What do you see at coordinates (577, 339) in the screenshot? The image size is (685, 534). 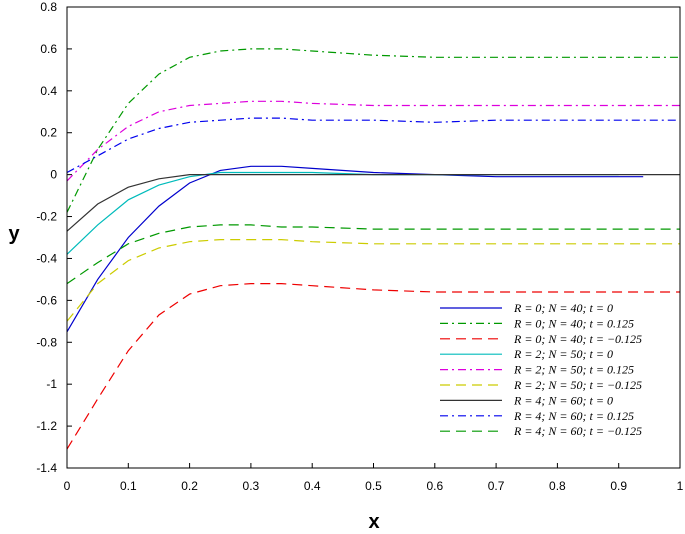 I see `legend-label: R = 0; N = 40; t = −0.125` at bounding box center [577, 339].